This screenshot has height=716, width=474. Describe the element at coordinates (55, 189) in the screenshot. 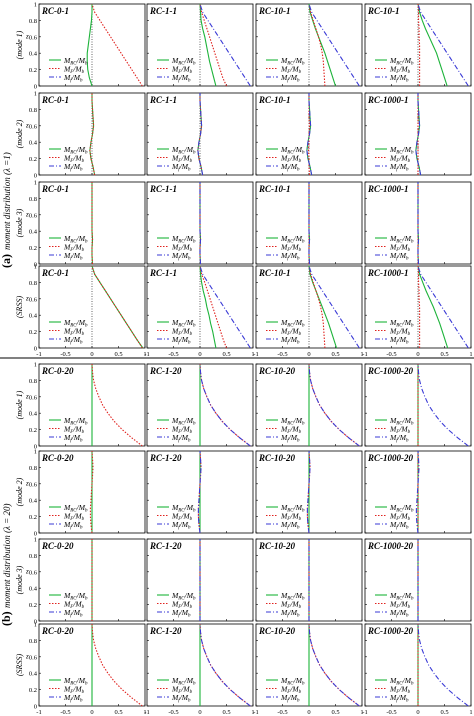

I see `panel-title: RC-0-1` at that location.